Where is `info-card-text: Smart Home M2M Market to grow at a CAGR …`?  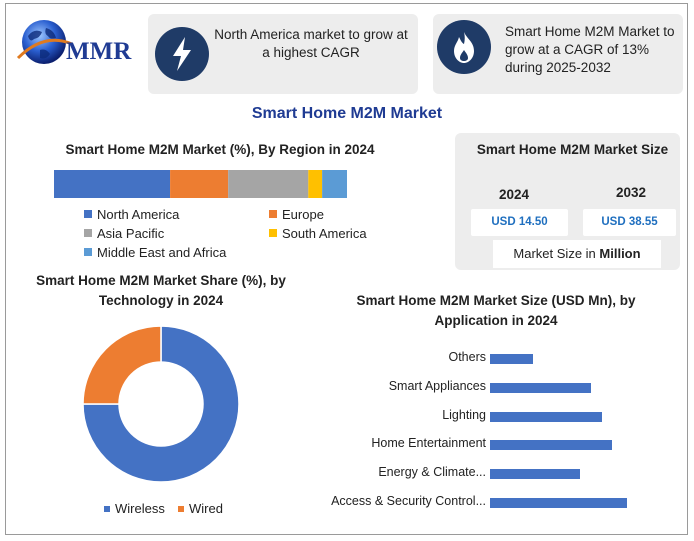 info-card-text: Smart Home M2M Market to grow at a CAGR … is located at coordinates (590, 49).